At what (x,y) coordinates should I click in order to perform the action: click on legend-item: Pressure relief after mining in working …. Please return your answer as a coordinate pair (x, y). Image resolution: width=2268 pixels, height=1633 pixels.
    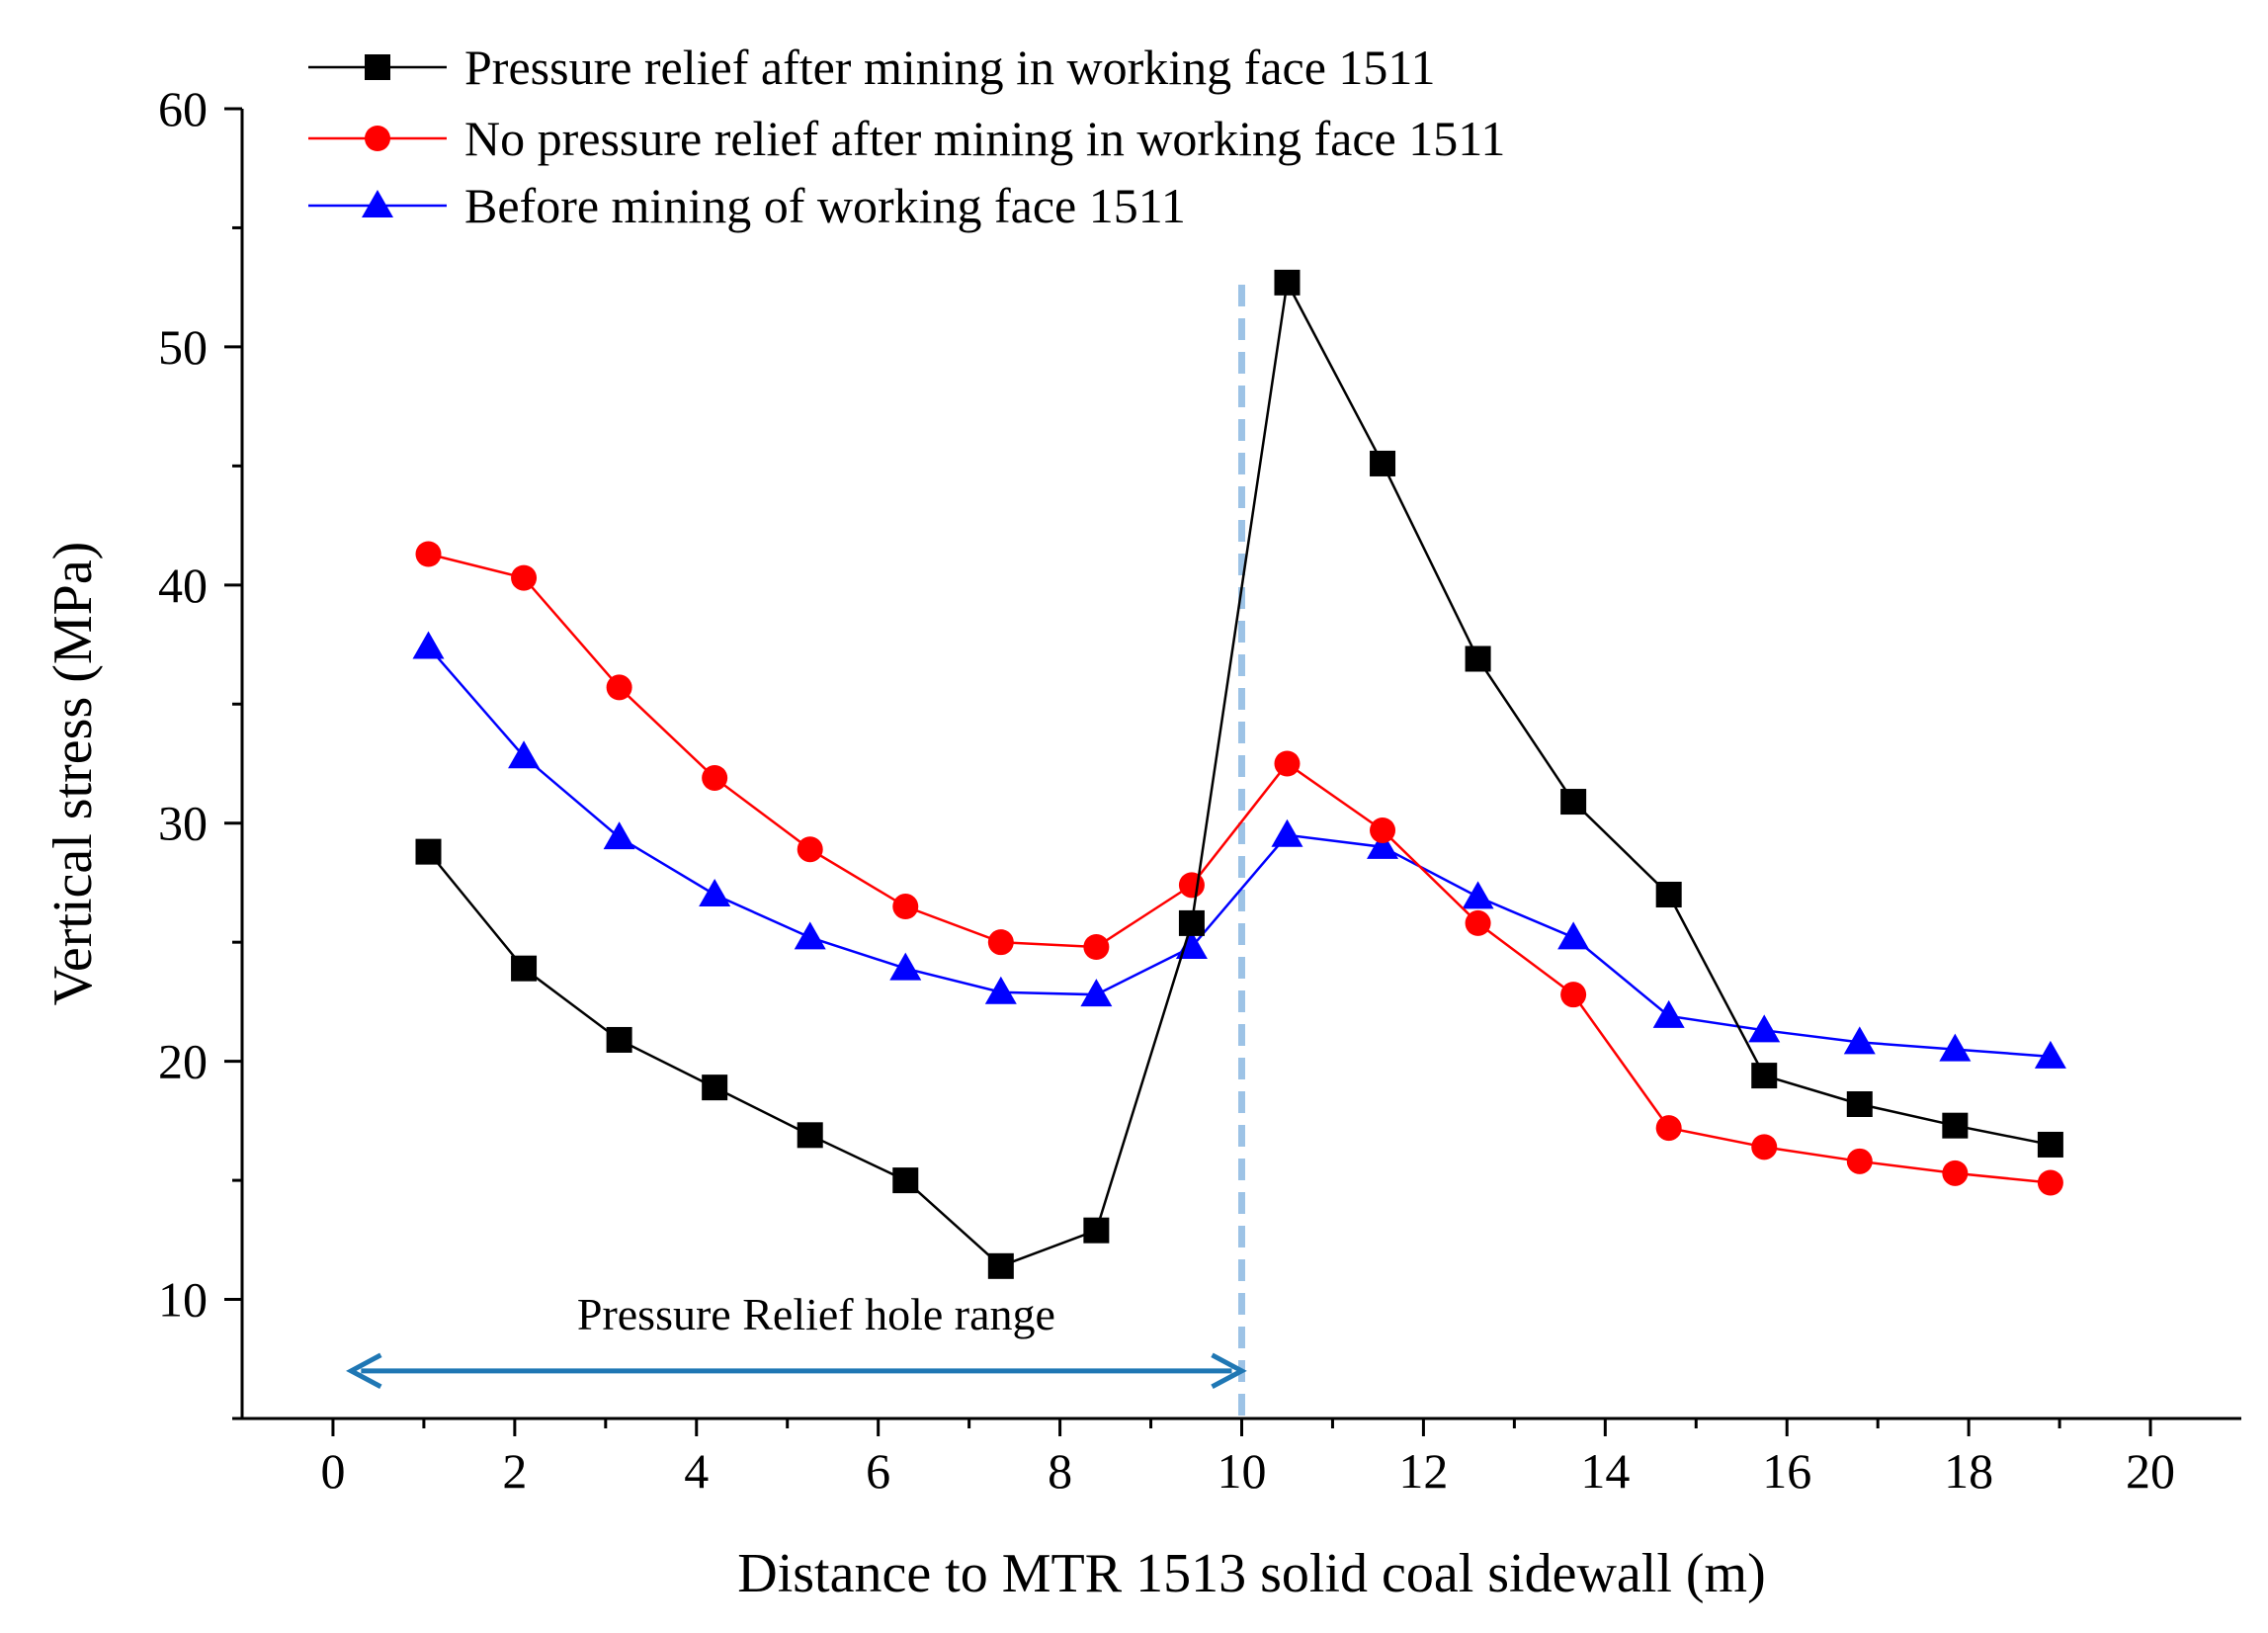
    Looking at the image, I should click on (872, 67).